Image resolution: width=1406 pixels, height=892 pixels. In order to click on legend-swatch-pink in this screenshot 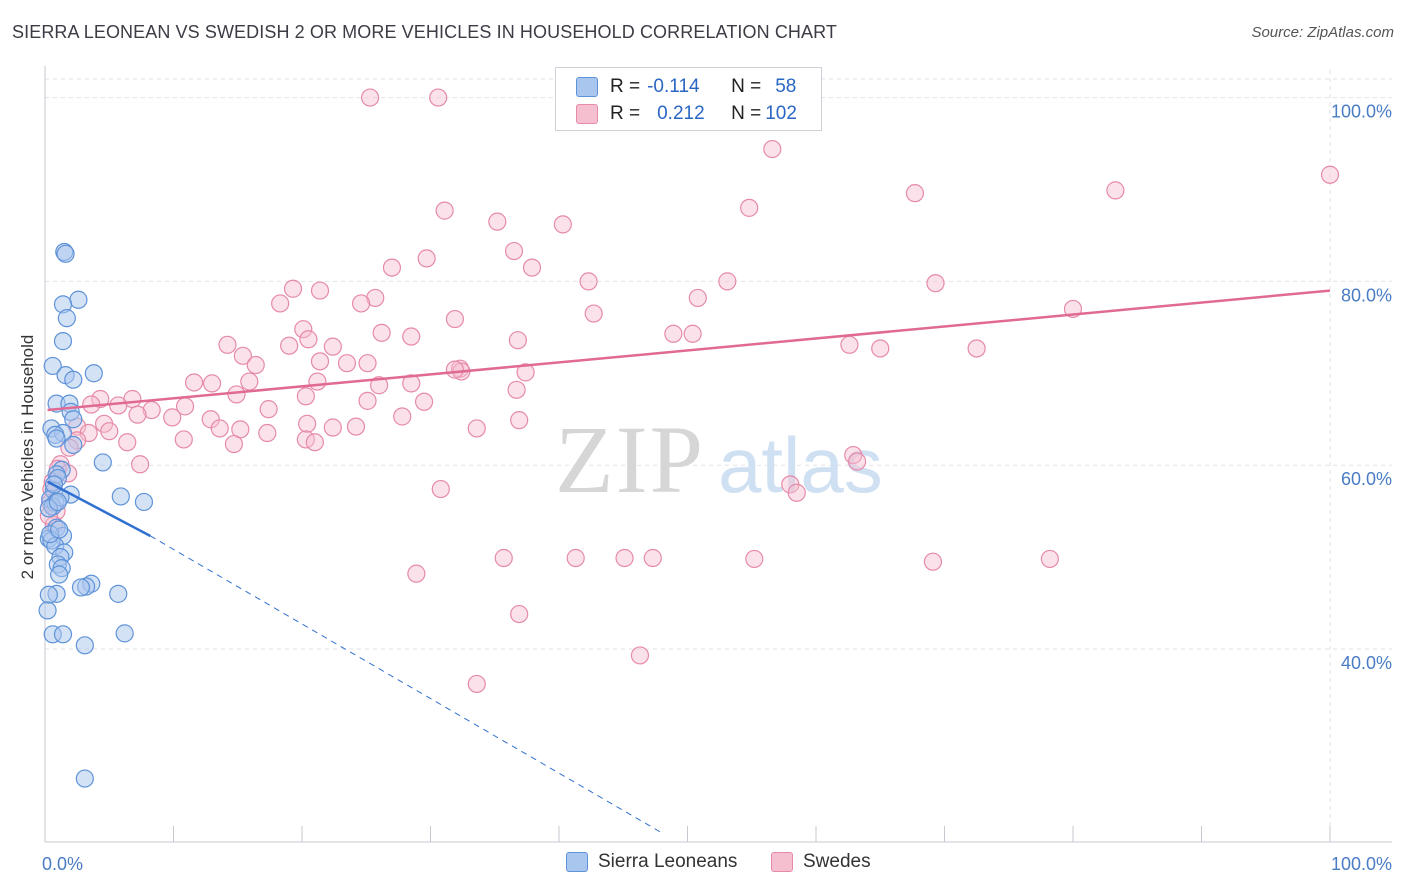, I will do `click(587, 114)`.